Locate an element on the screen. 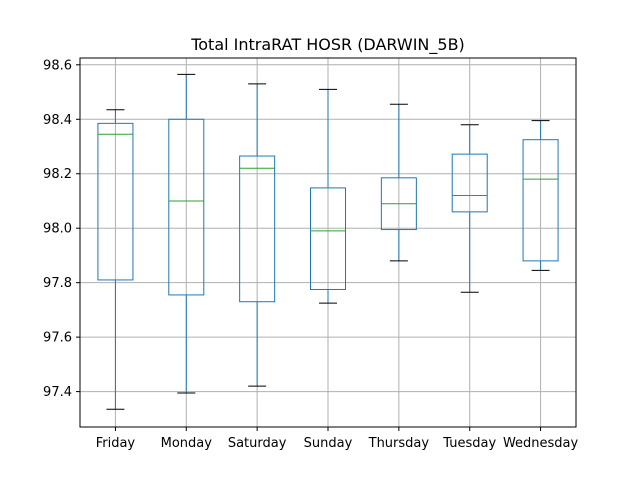  x-tick-label: Tuesday is located at coordinates (469, 443).